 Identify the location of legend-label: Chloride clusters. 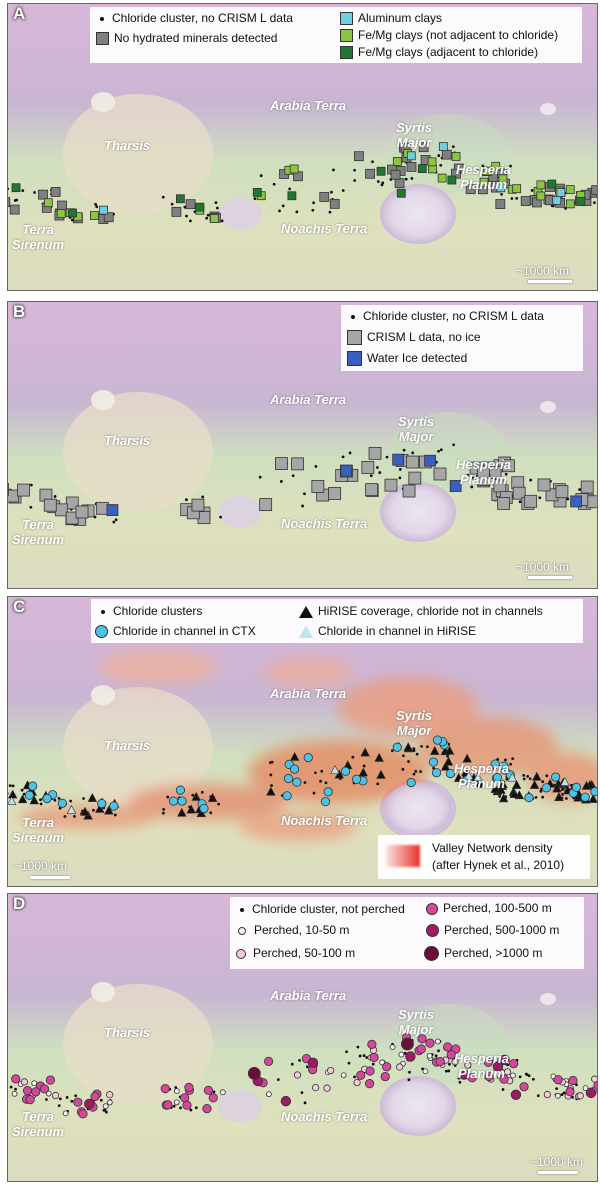
(158, 611).